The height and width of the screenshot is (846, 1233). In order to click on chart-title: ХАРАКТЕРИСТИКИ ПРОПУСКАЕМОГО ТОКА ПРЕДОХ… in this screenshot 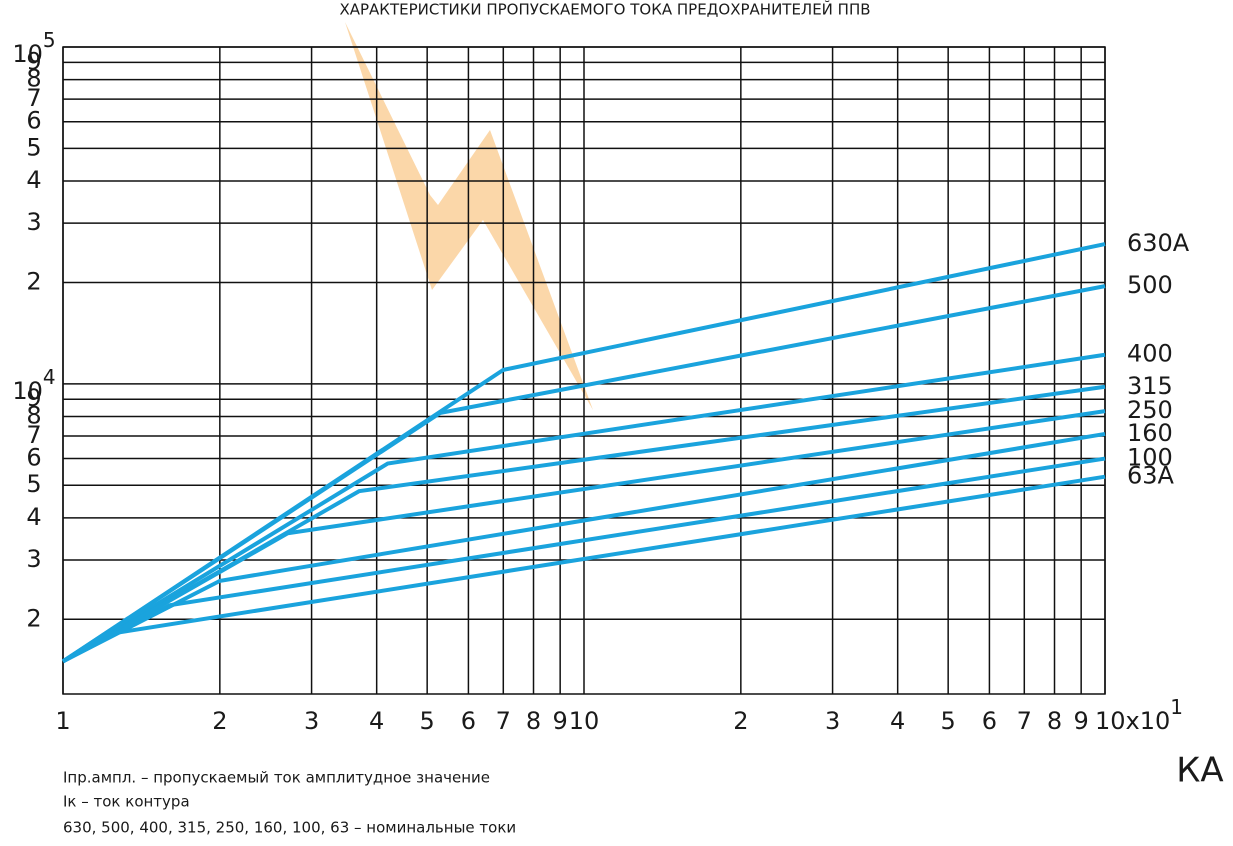, I will do `click(604, 9)`.